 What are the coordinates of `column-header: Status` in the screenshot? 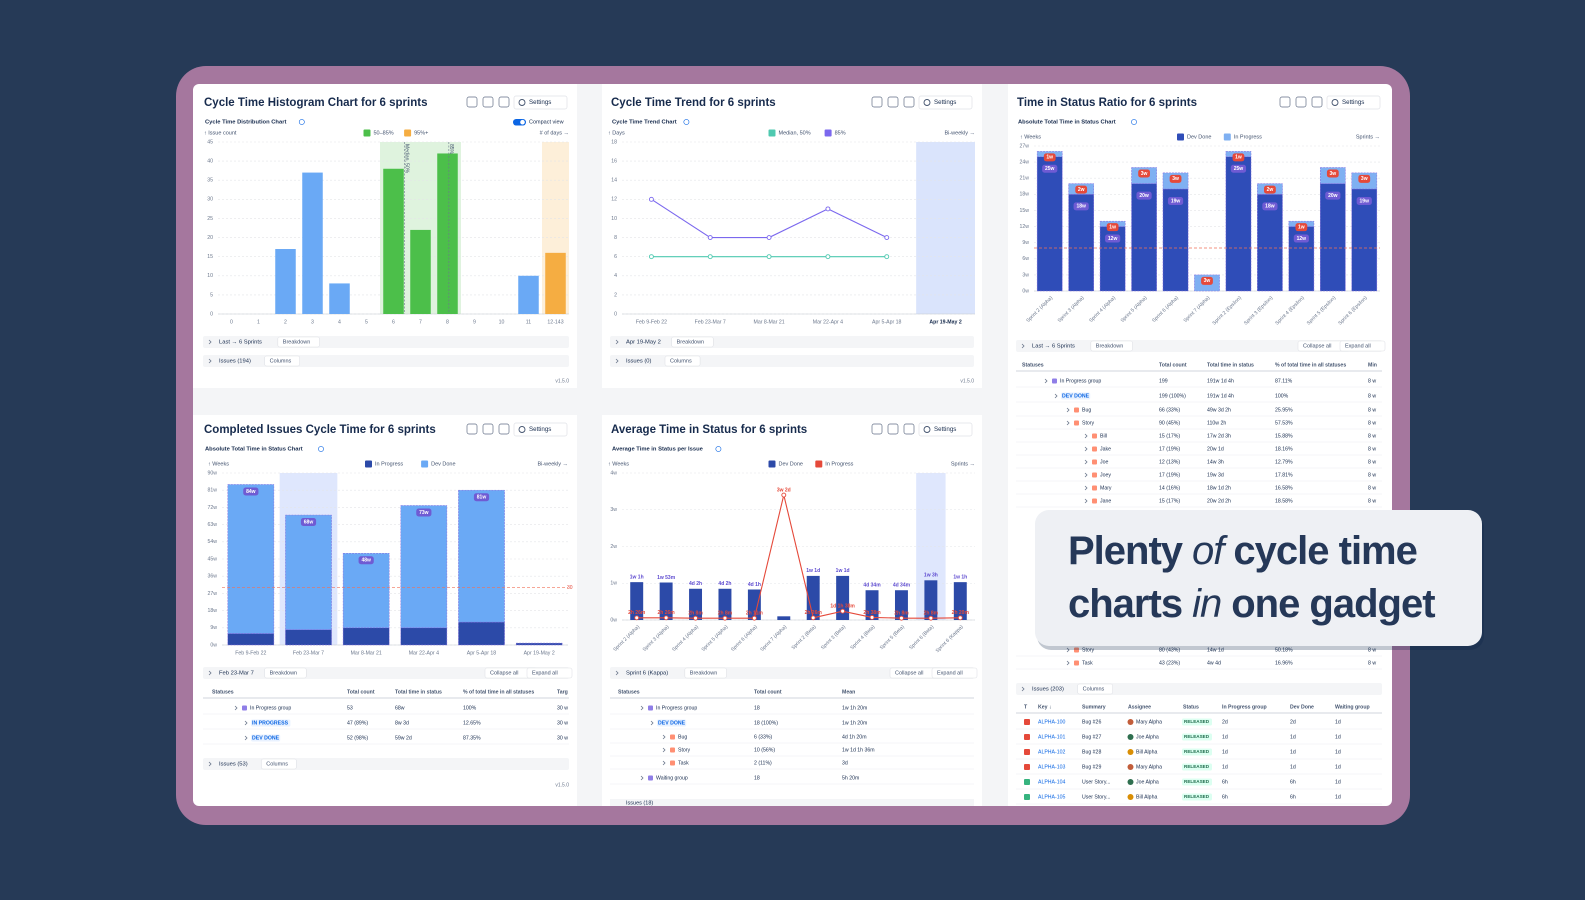 It's located at (1191, 707).